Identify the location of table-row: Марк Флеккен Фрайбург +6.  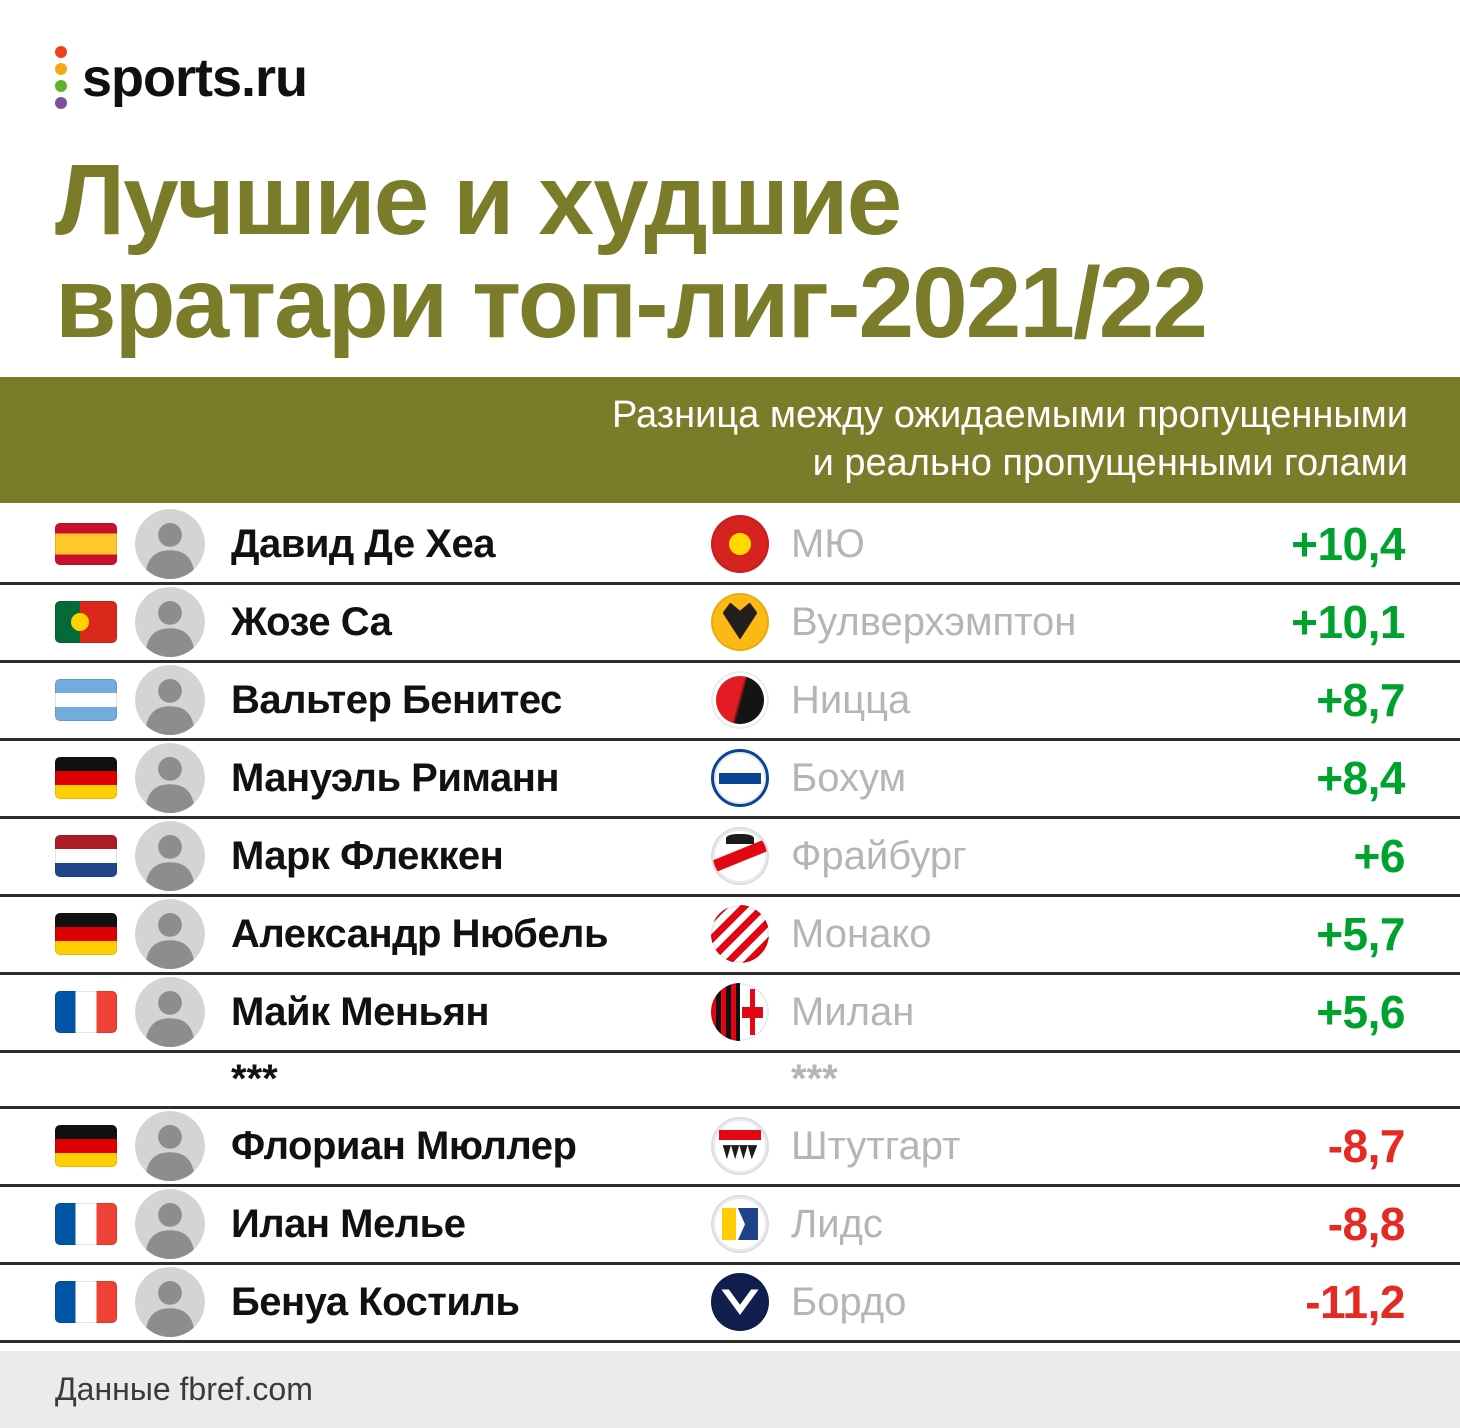
(730, 858).